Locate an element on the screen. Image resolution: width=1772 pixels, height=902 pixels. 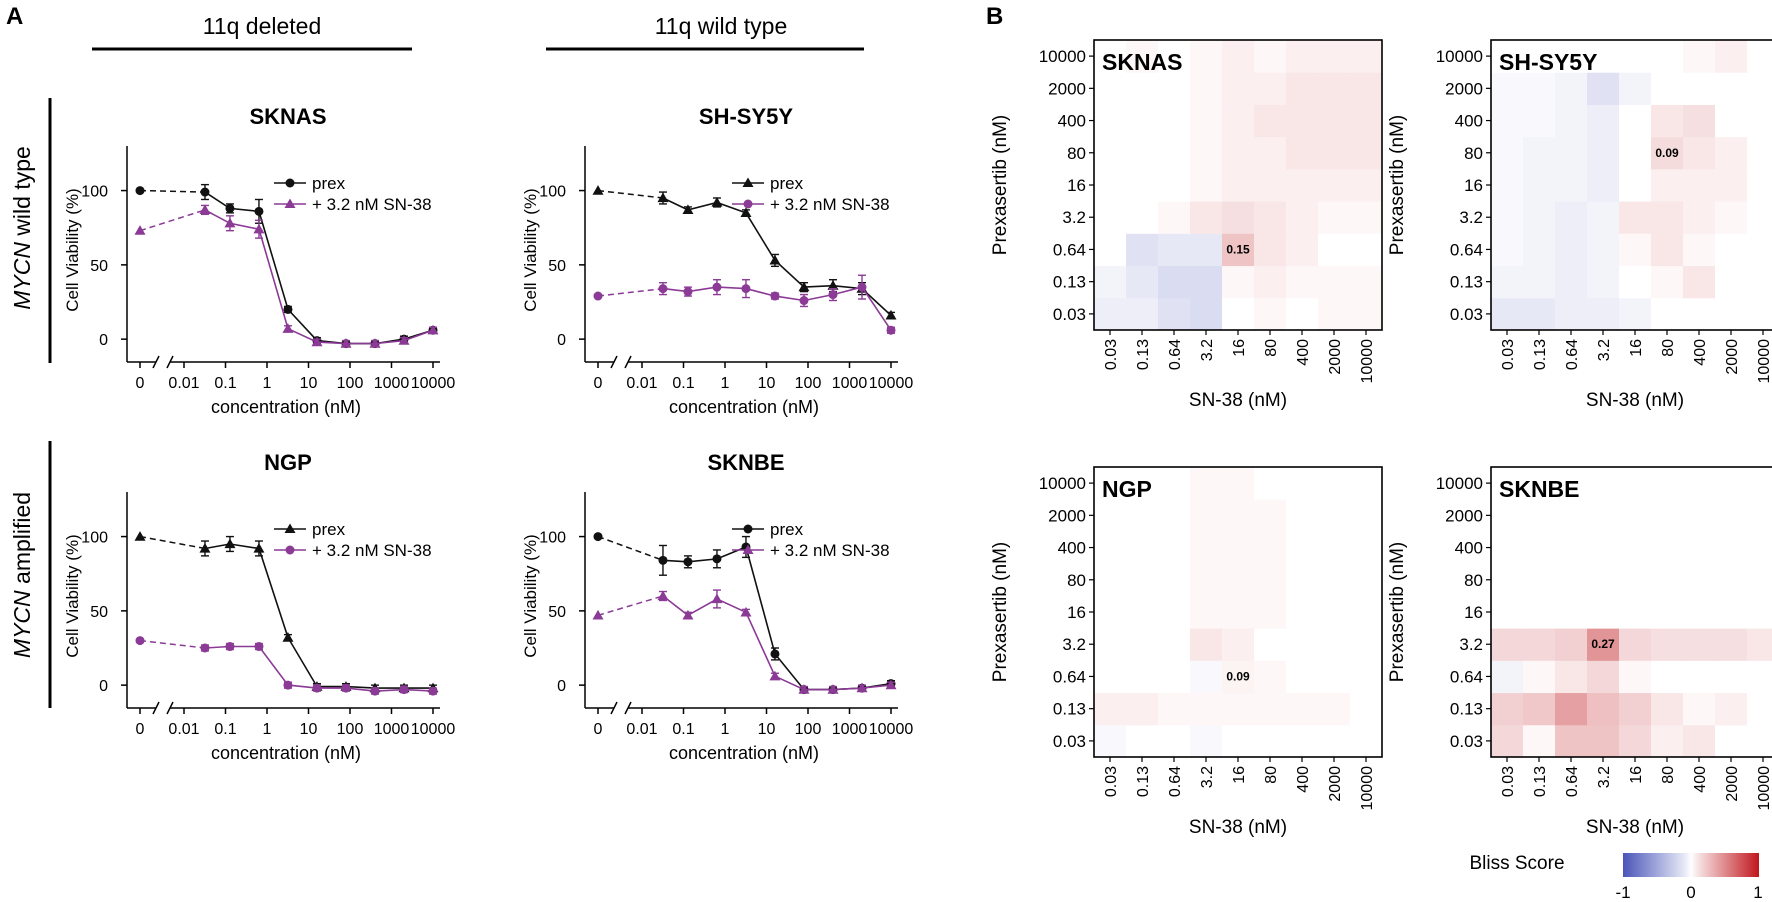
heatmap-title: NGP is located at coordinates (1127, 489).